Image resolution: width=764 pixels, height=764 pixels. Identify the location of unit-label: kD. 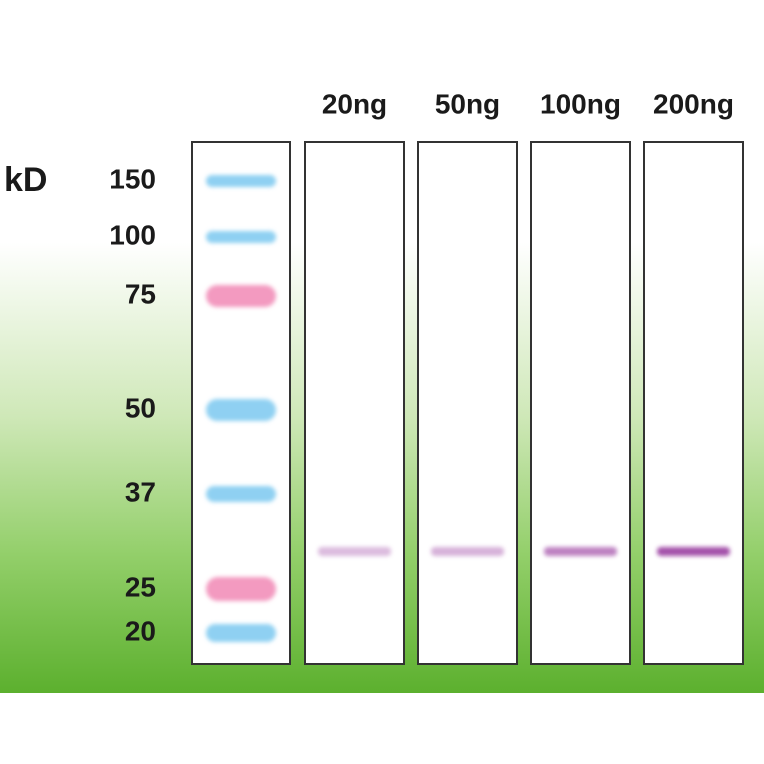
(25, 180).